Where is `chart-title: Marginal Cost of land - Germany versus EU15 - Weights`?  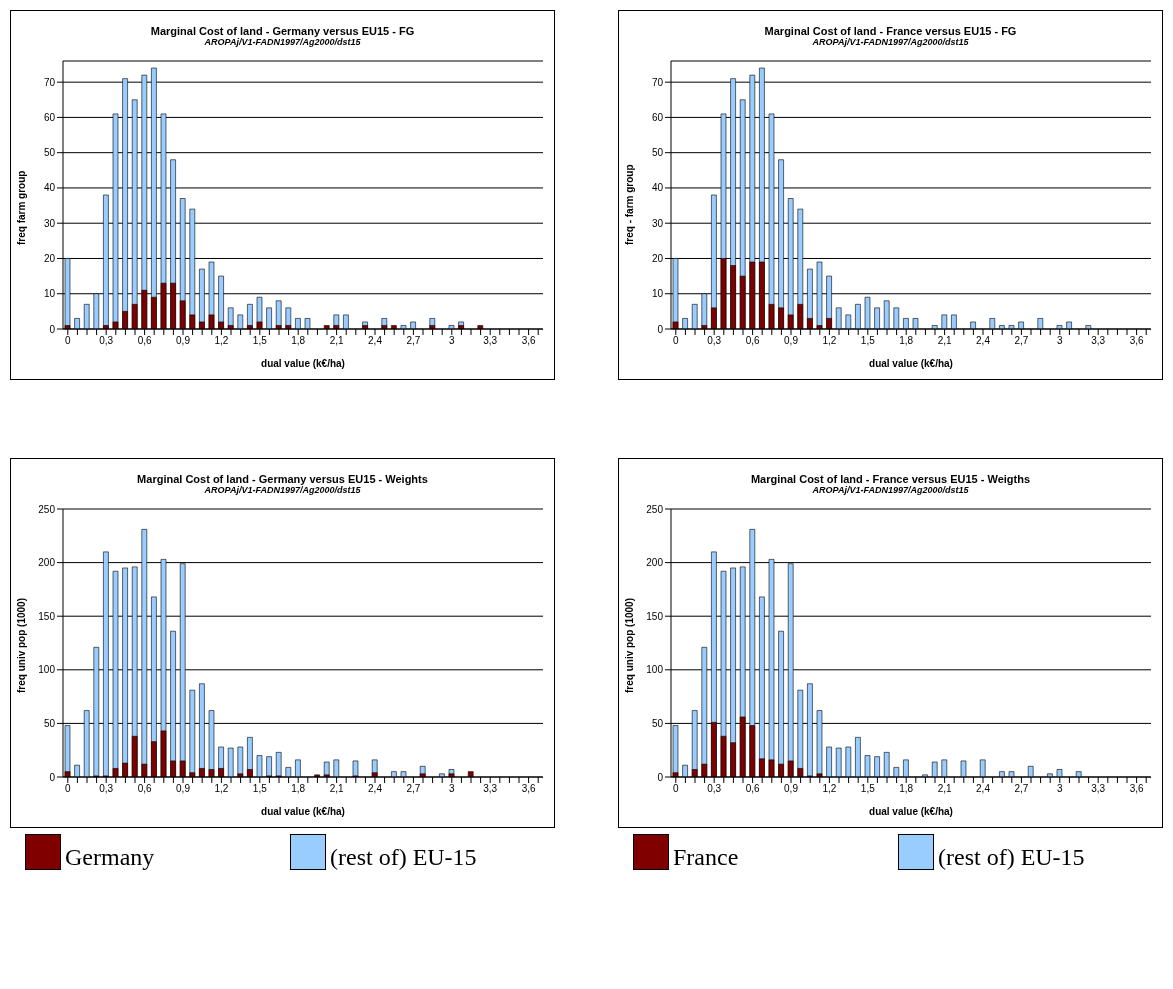
chart-title: Marginal Cost of land - Germany versus EU15 - Weights is located at coordinates (282, 479).